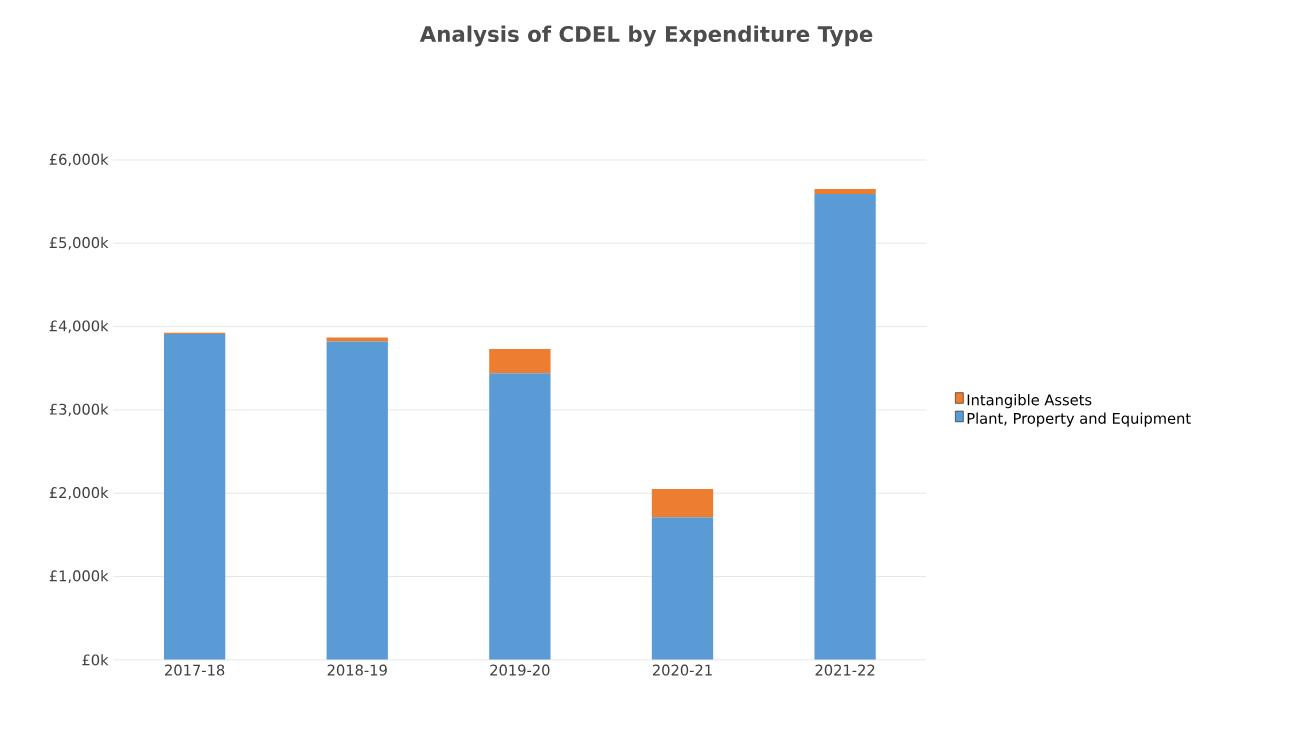  I want to click on y-tick-label: £3,000k, so click(79, 410).